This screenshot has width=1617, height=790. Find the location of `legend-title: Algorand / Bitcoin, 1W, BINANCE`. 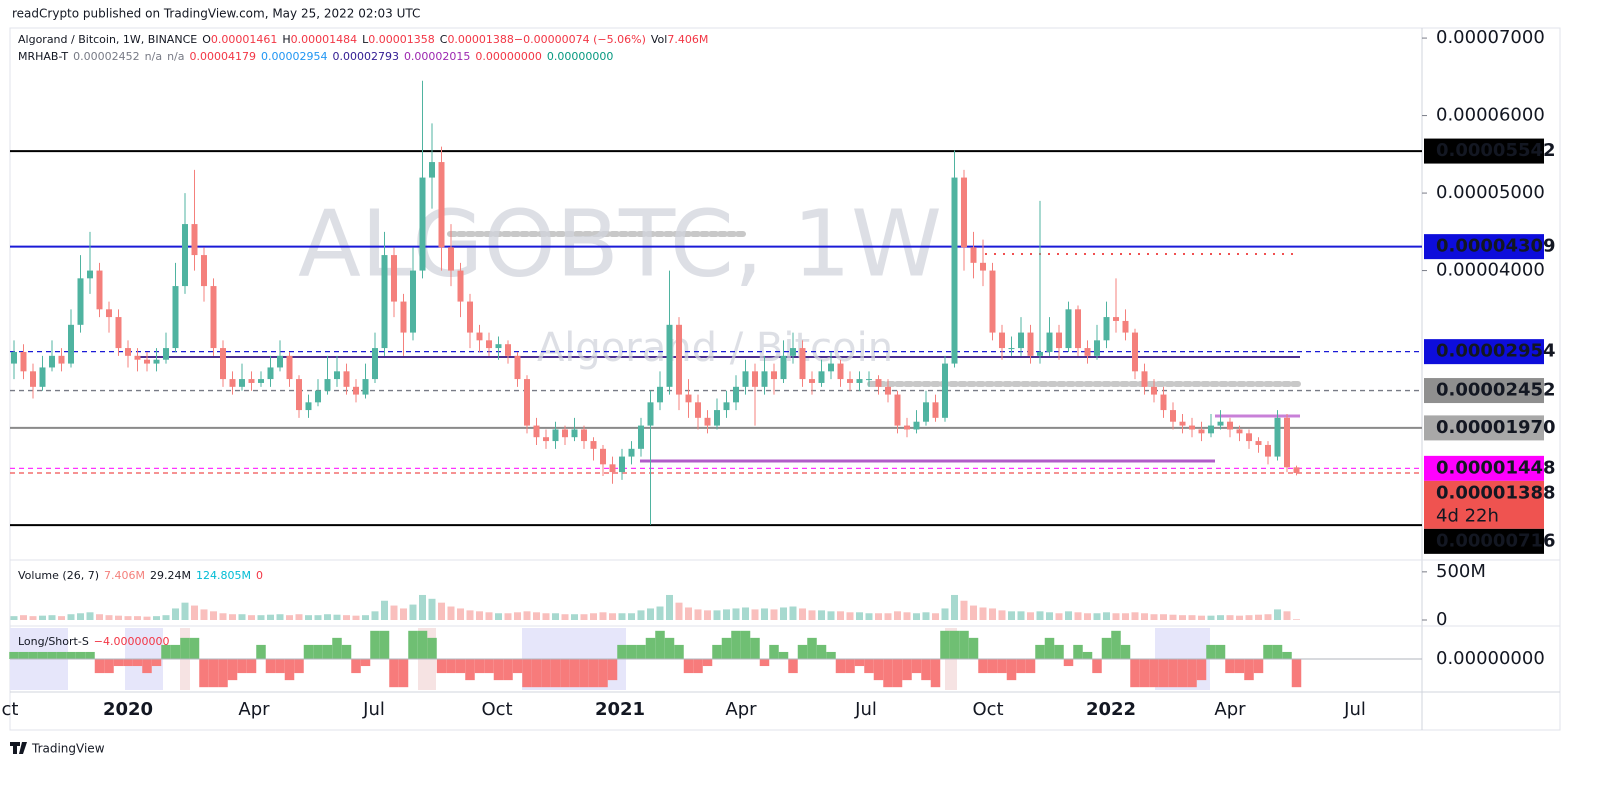

legend-title: Algorand / Bitcoin, 1W, BINANCE is located at coordinates (107, 39).